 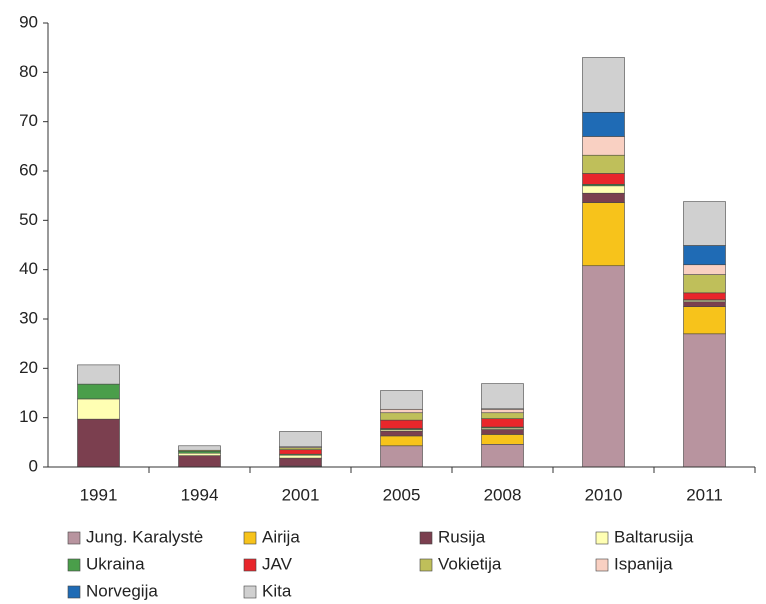 I want to click on y-tick-label: 70, so click(x=28, y=120).